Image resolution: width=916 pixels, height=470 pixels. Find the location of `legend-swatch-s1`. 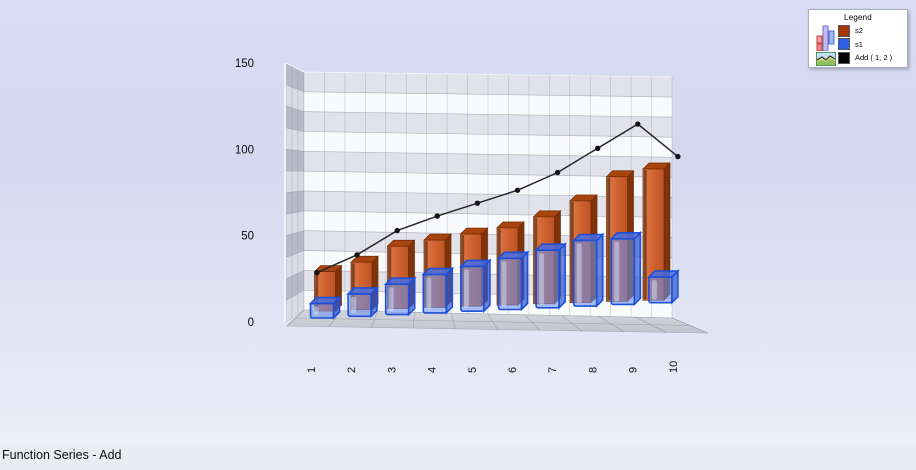

legend-swatch-s1 is located at coordinates (844, 44).